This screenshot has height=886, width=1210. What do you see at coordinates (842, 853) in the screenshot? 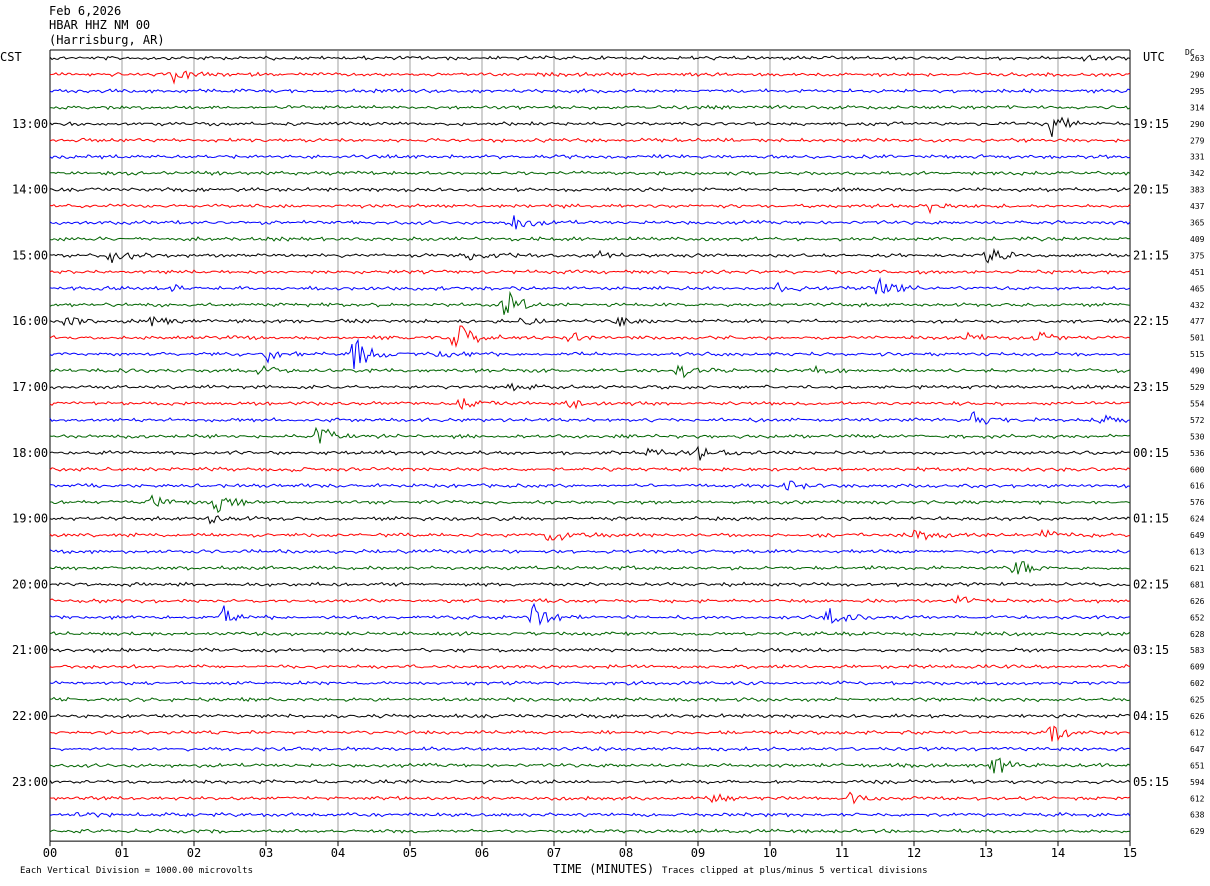
I see `x-tick-label: 11` at bounding box center [842, 853].